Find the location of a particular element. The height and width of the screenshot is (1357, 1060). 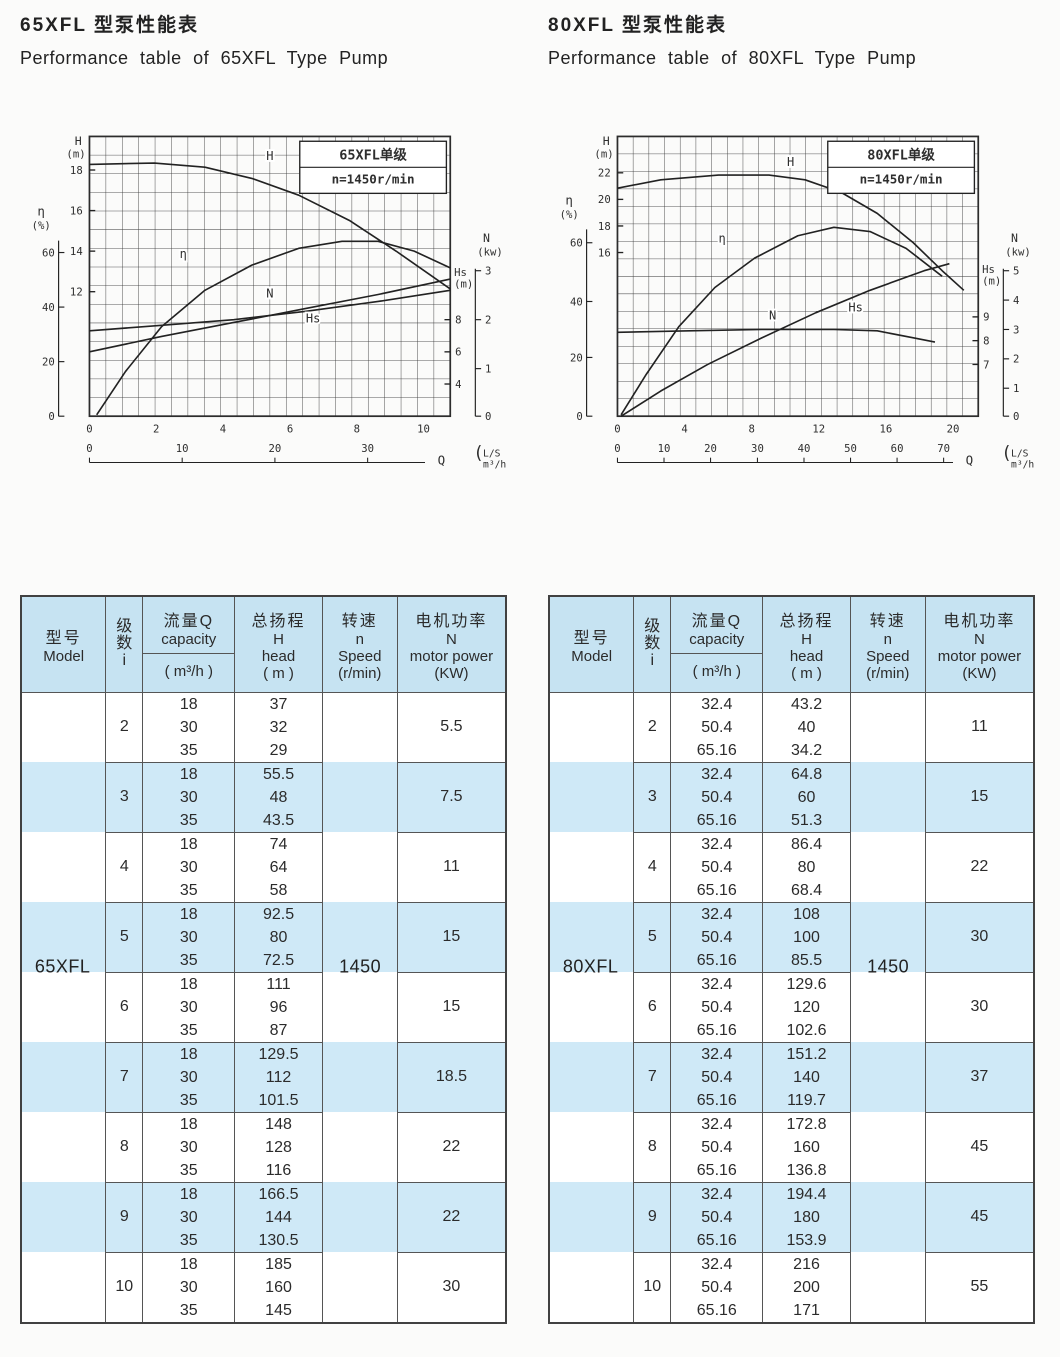

stage-cell: 7 is located at coordinates (124, 1077).